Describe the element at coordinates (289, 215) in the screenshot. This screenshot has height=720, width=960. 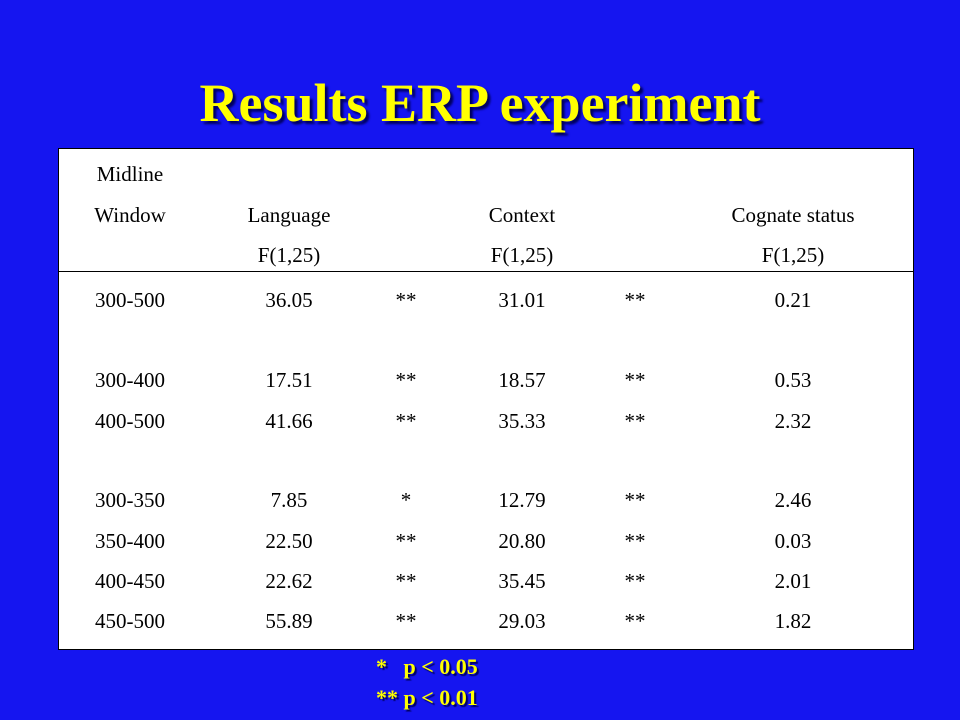
I see `header-language: Language` at that location.